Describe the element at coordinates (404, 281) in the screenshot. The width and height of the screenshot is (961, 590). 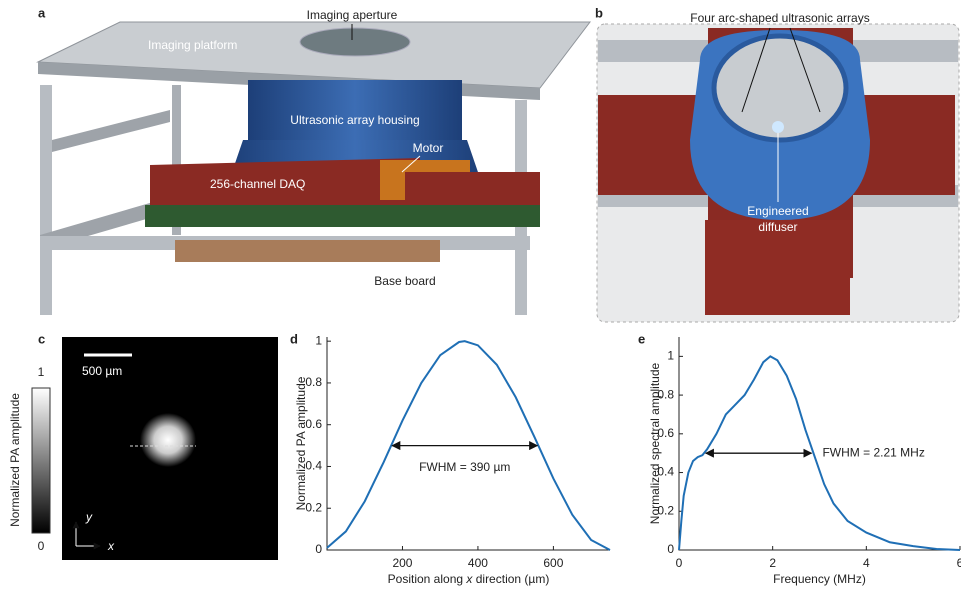
I see `label: Base board` at that location.